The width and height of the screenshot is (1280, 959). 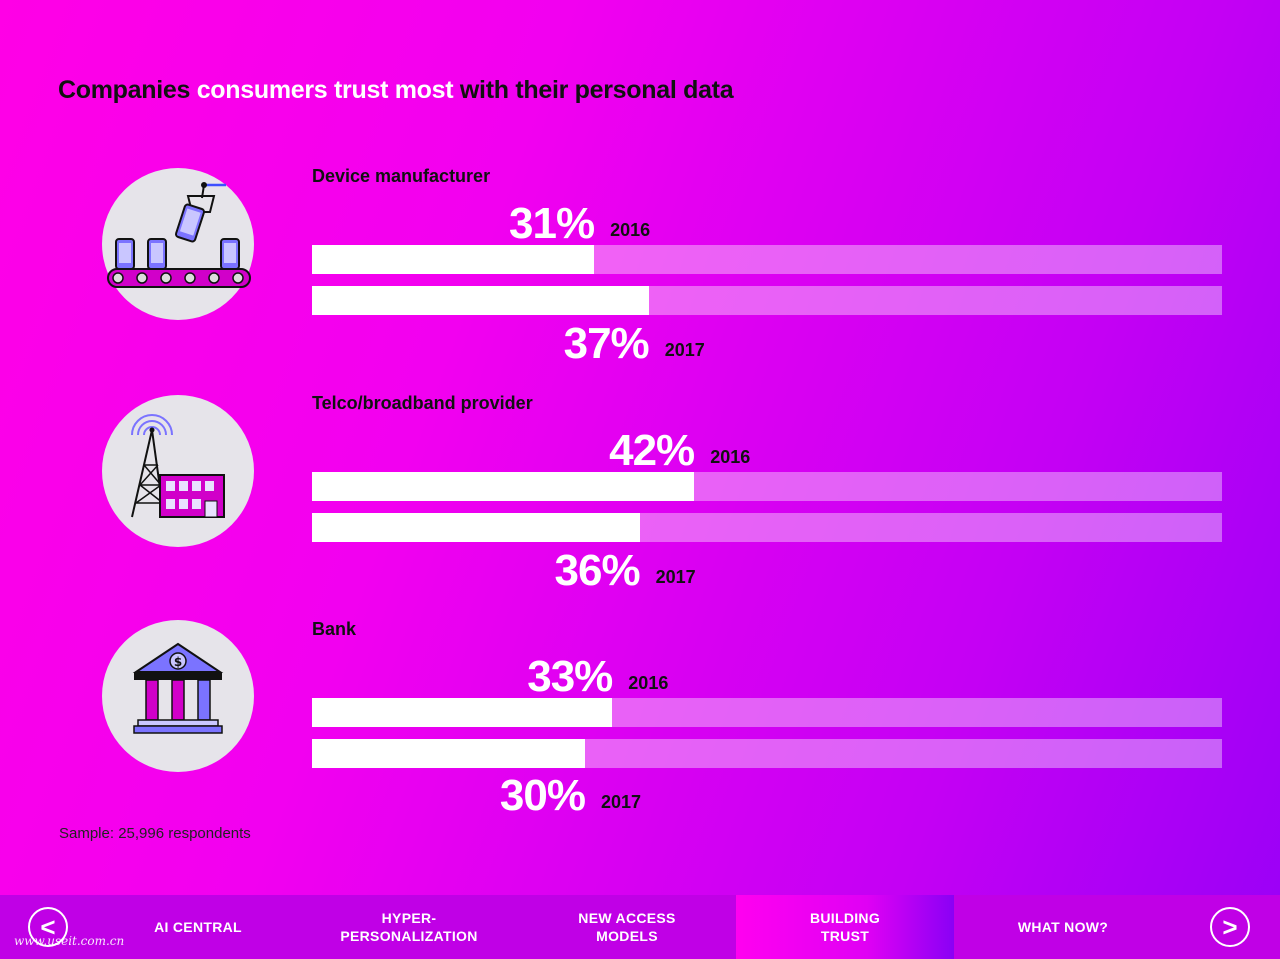 What do you see at coordinates (503, 486) in the screenshot?
I see `bar-telco-2016` at bounding box center [503, 486].